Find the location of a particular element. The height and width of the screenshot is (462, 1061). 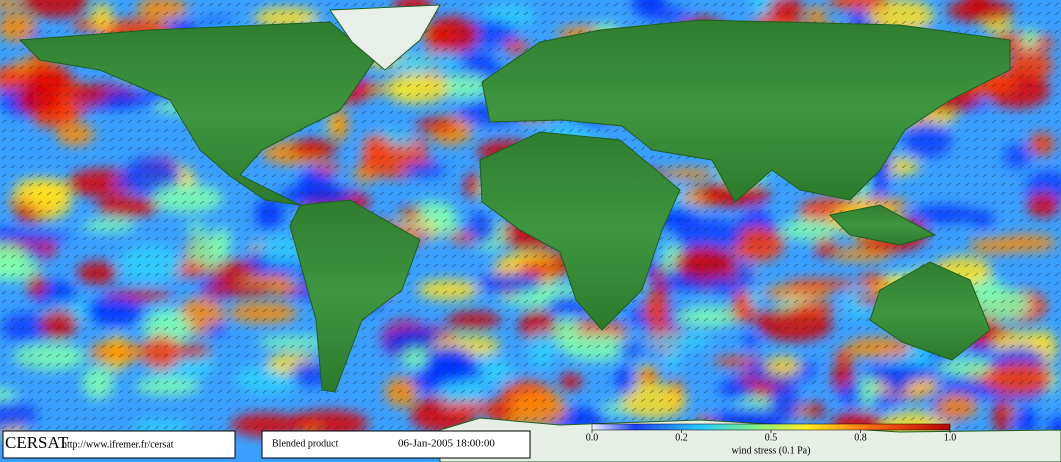

product-box is located at coordinates (396, 444).